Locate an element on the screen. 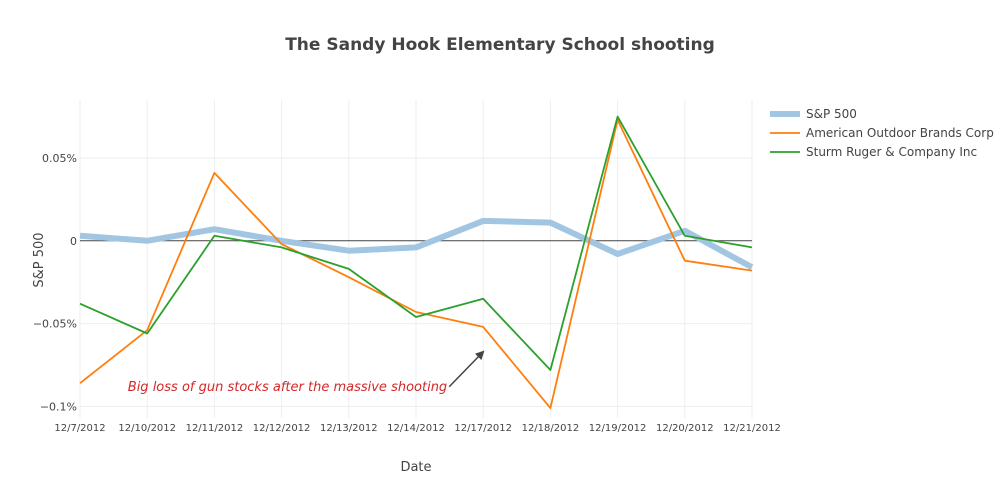  x-tick-label: 12/14/2012 is located at coordinates (416, 428).